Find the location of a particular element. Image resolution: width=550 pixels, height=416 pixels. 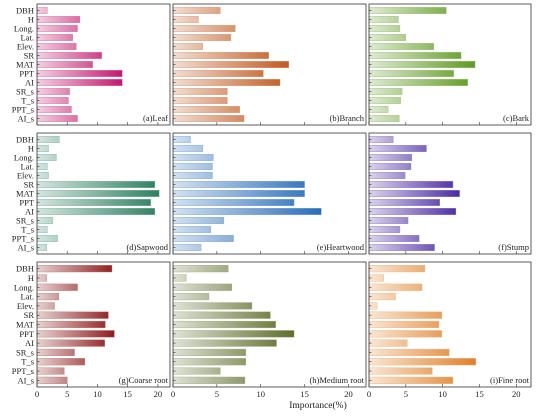

bar-i-fine-root-dbh: DBH: 7.6 is located at coordinates (397, 269).